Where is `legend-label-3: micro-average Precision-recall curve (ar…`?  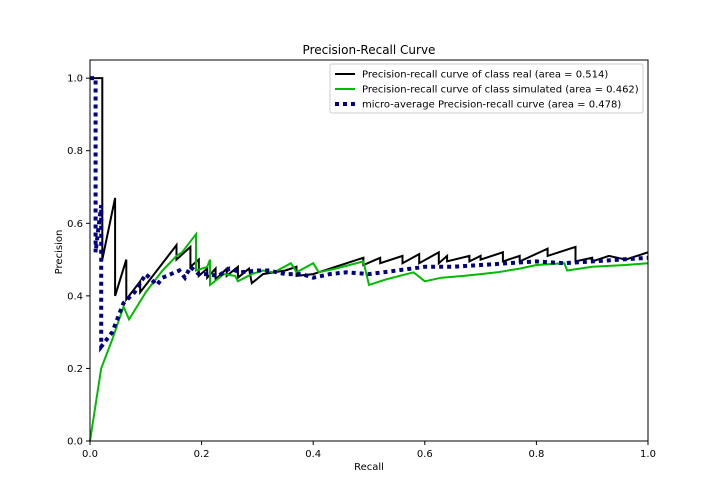
legend-label-3: micro-average Precision-recall curve (ar… is located at coordinates (491, 105).